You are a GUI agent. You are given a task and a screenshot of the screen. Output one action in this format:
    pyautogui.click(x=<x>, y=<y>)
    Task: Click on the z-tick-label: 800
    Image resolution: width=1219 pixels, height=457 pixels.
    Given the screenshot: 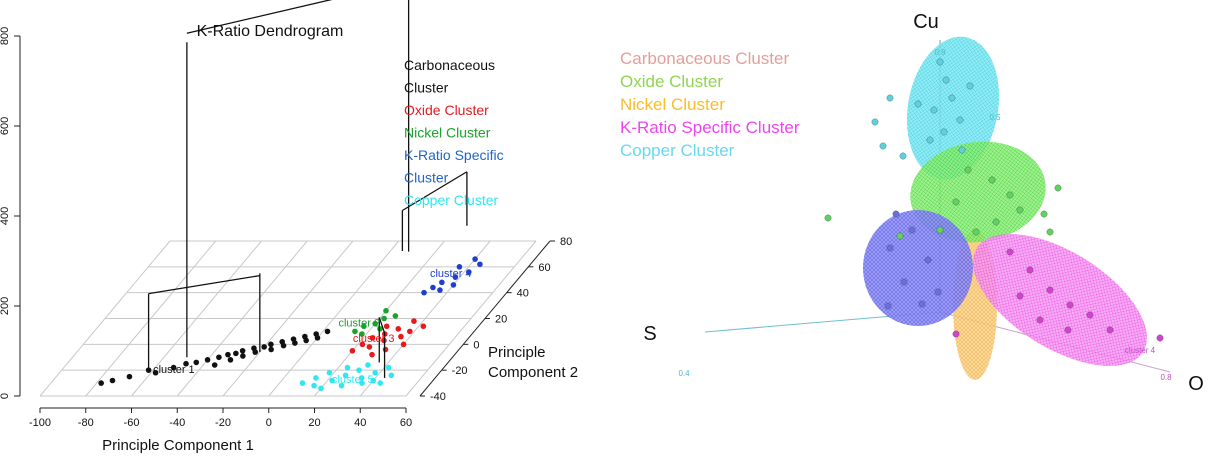 What is the action you would take?
    pyautogui.click(x=5, y=36)
    